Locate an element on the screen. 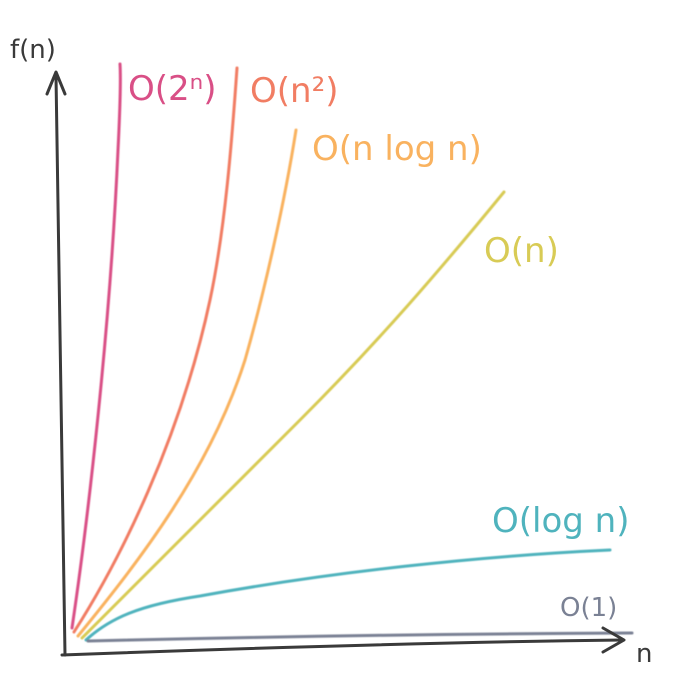 The height and width of the screenshot is (683, 681). y-axis-arrow is located at coordinates (56, 83).